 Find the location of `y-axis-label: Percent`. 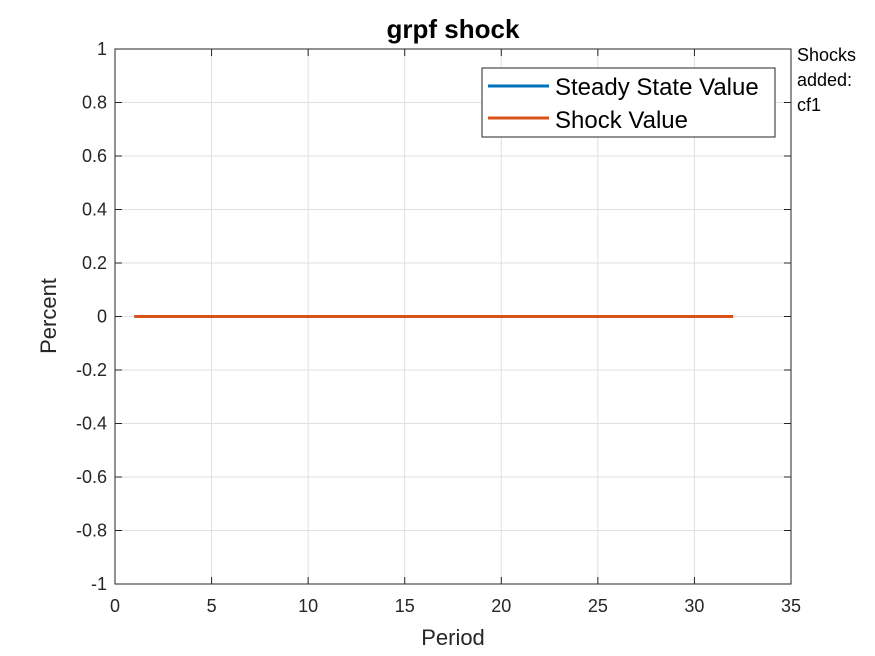

y-axis-label: Percent is located at coordinates (48, 316).